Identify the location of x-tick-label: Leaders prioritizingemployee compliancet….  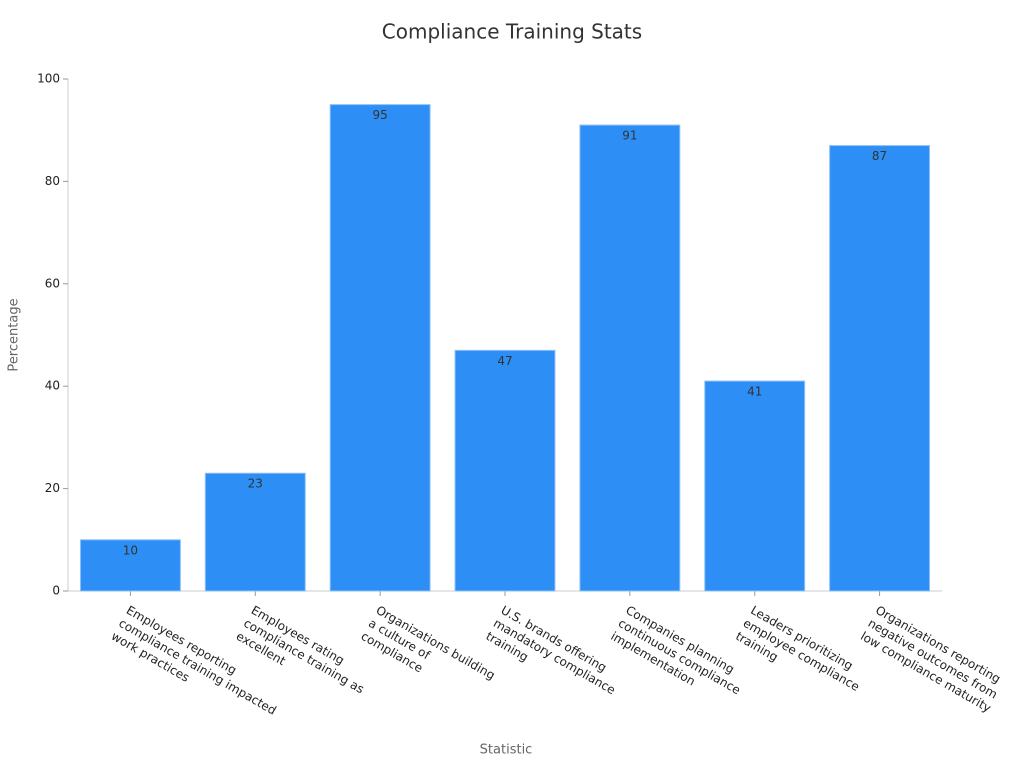
(801, 655).